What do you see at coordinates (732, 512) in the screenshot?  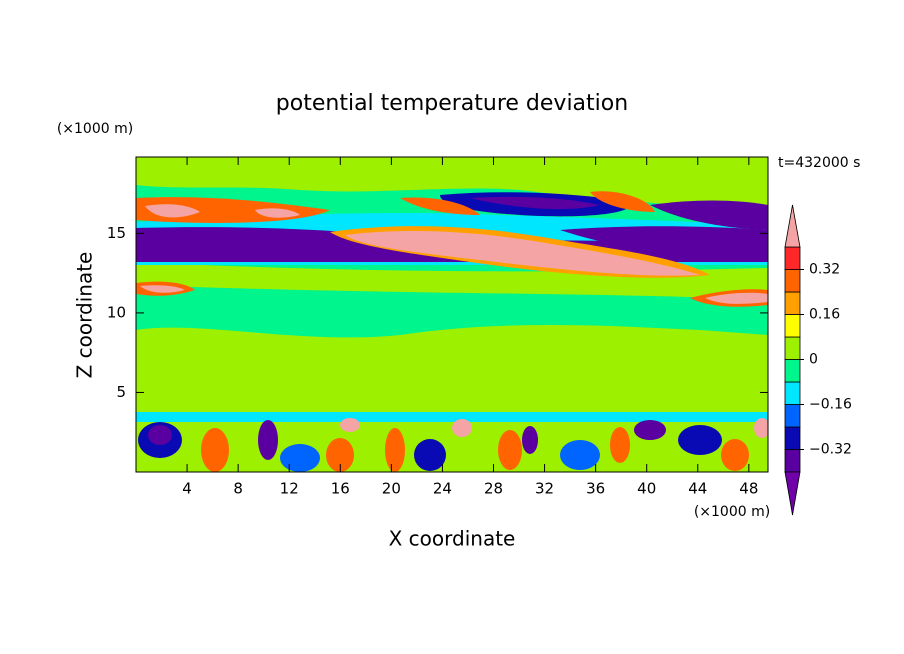 I see `x-unit: (×1000 m)` at bounding box center [732, 512].